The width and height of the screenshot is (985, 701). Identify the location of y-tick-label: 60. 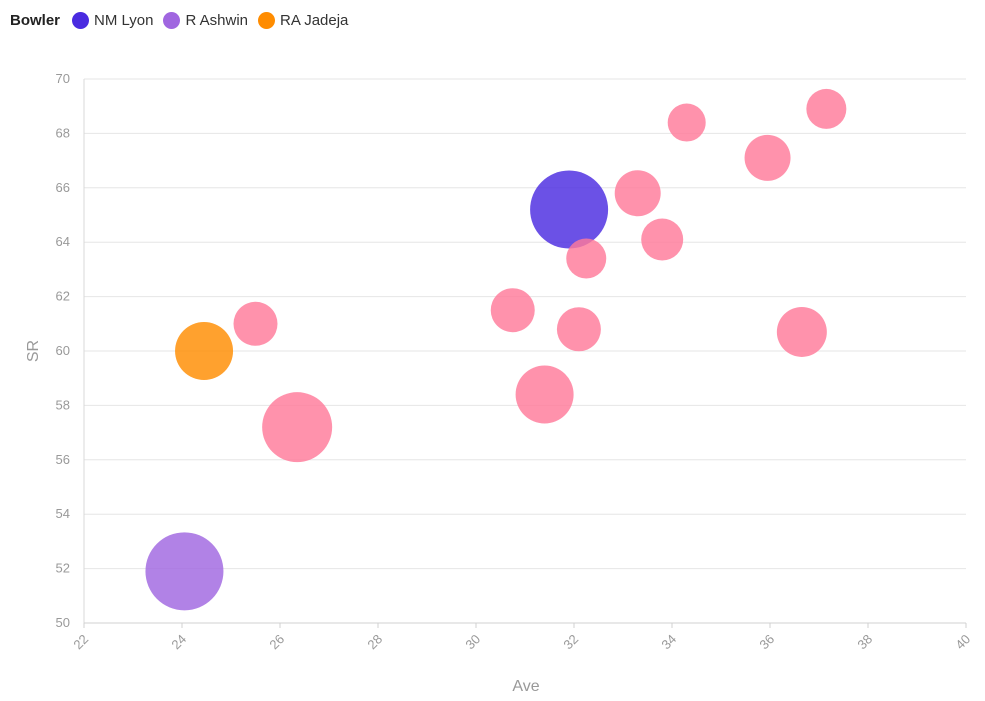
(63, 350).